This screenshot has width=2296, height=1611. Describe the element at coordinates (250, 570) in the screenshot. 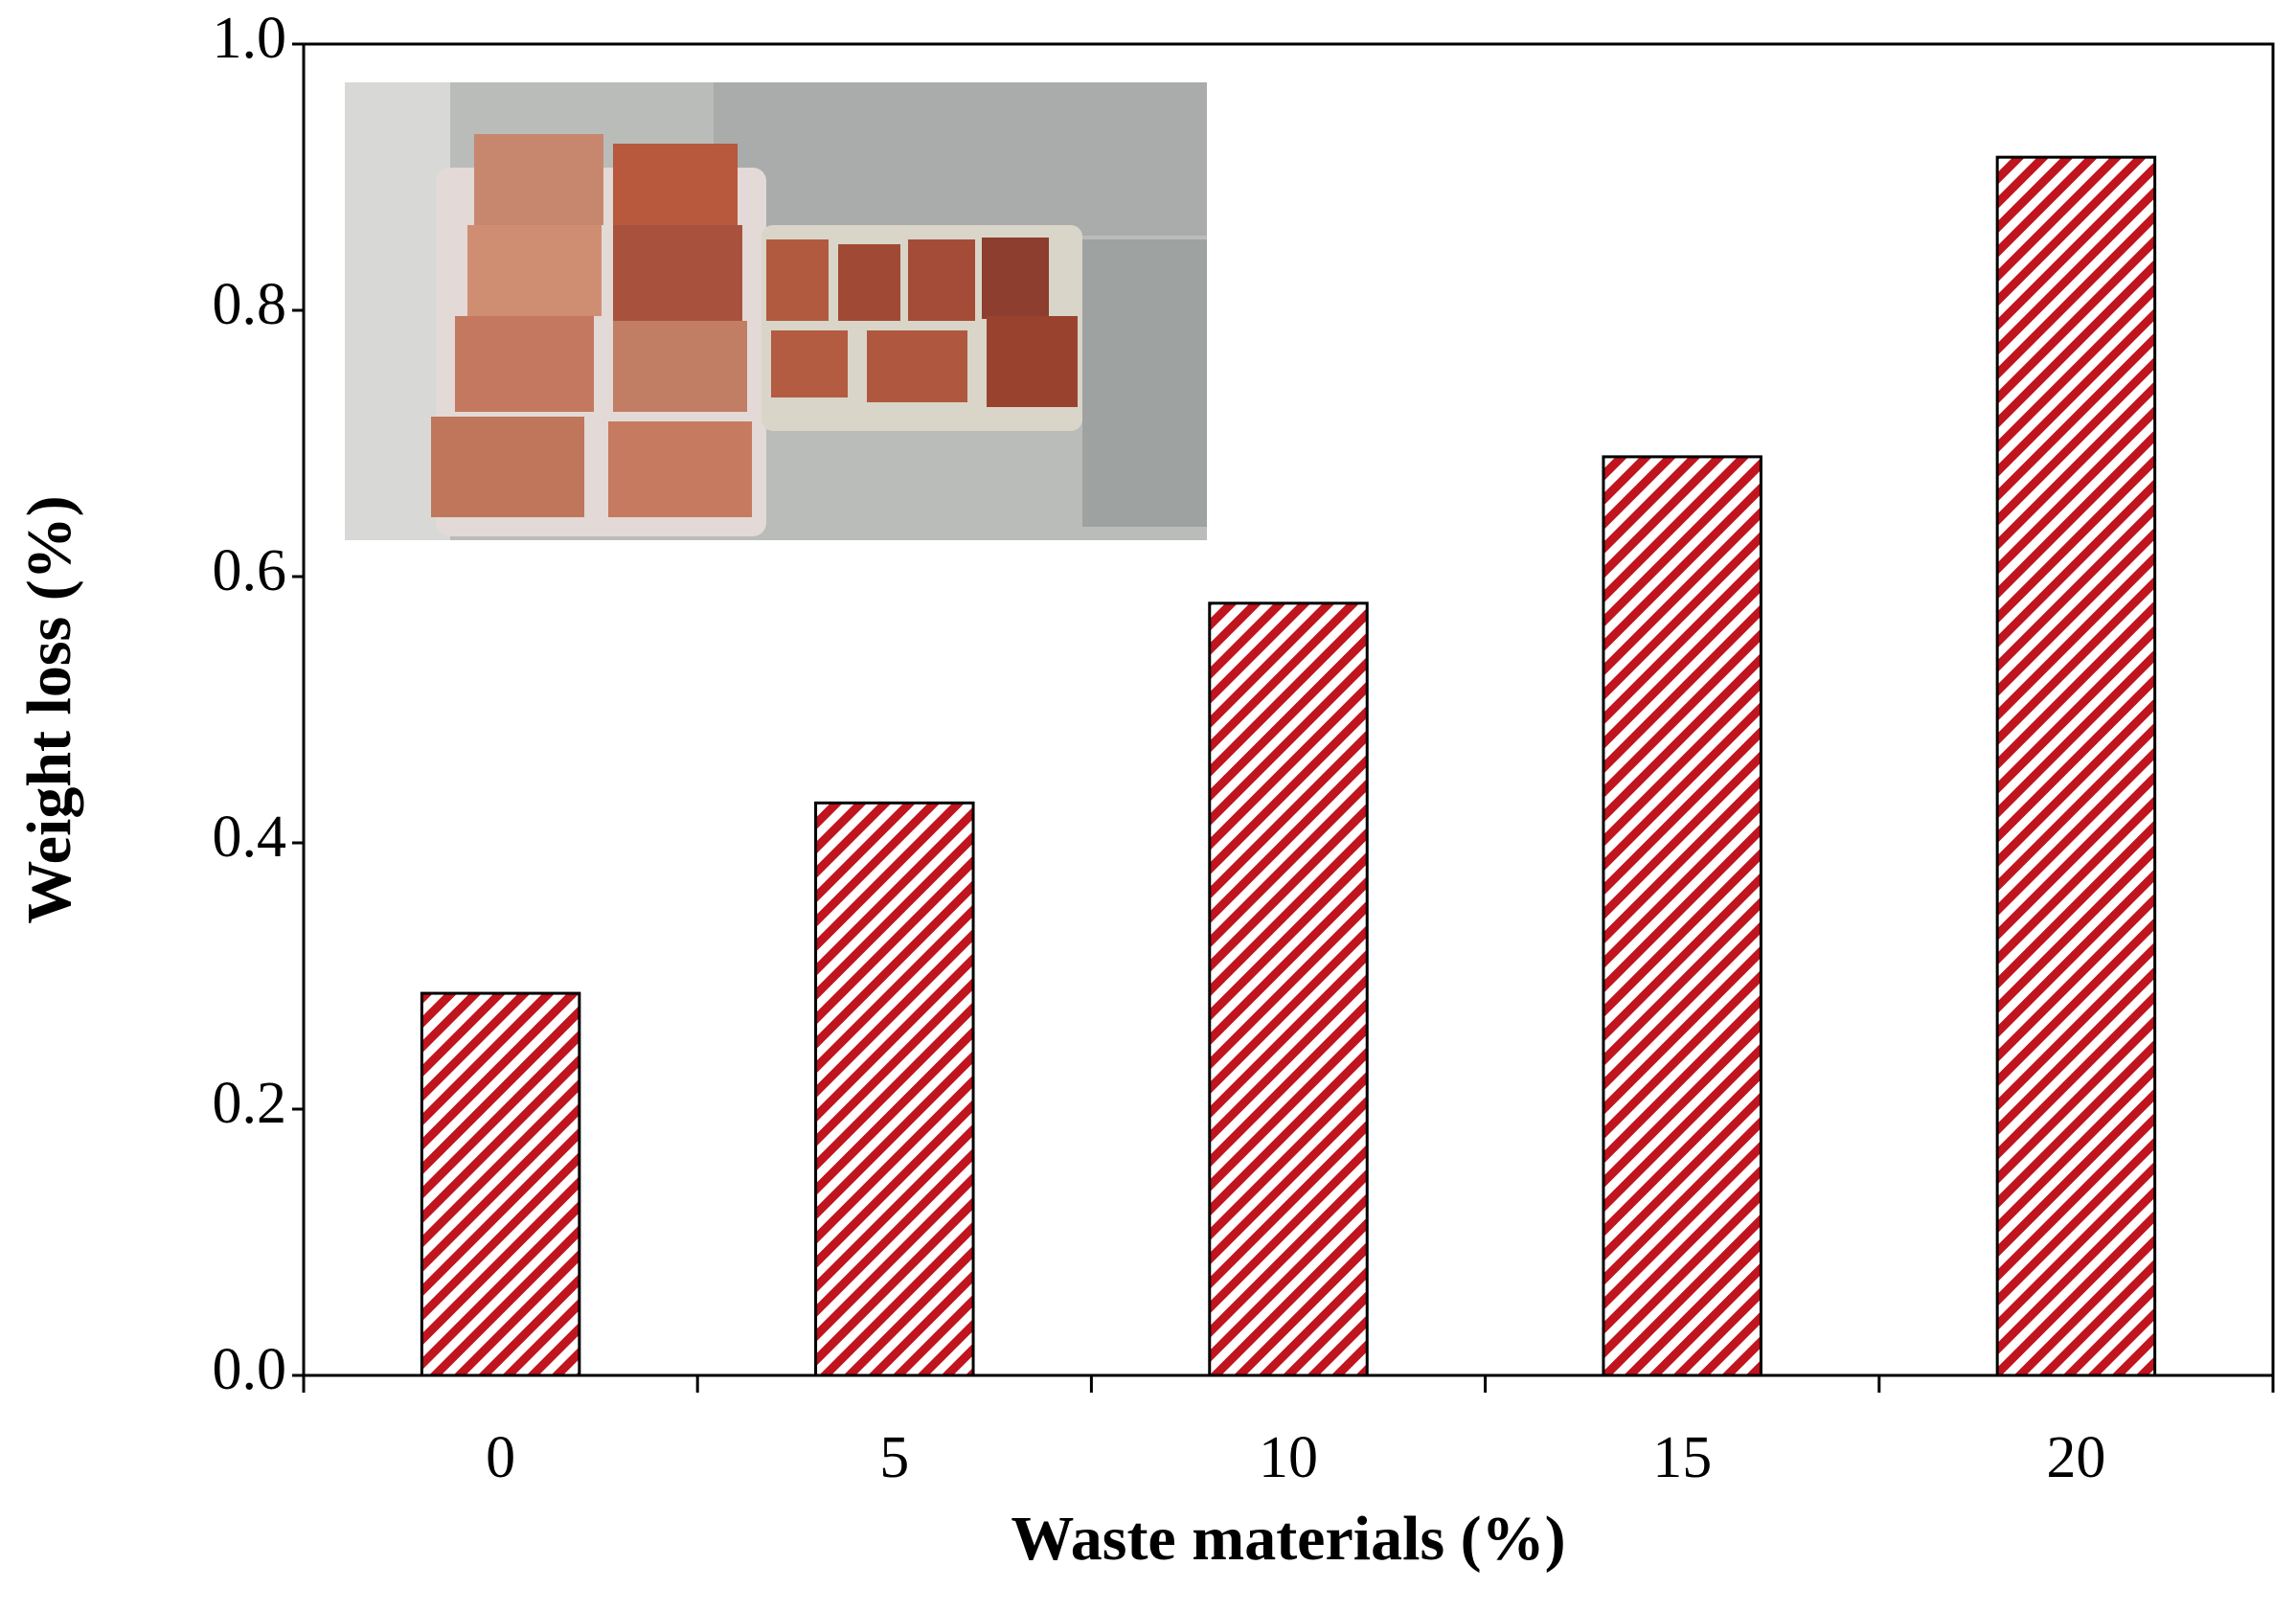

I see `y-tick-label: 0.6` at that location.